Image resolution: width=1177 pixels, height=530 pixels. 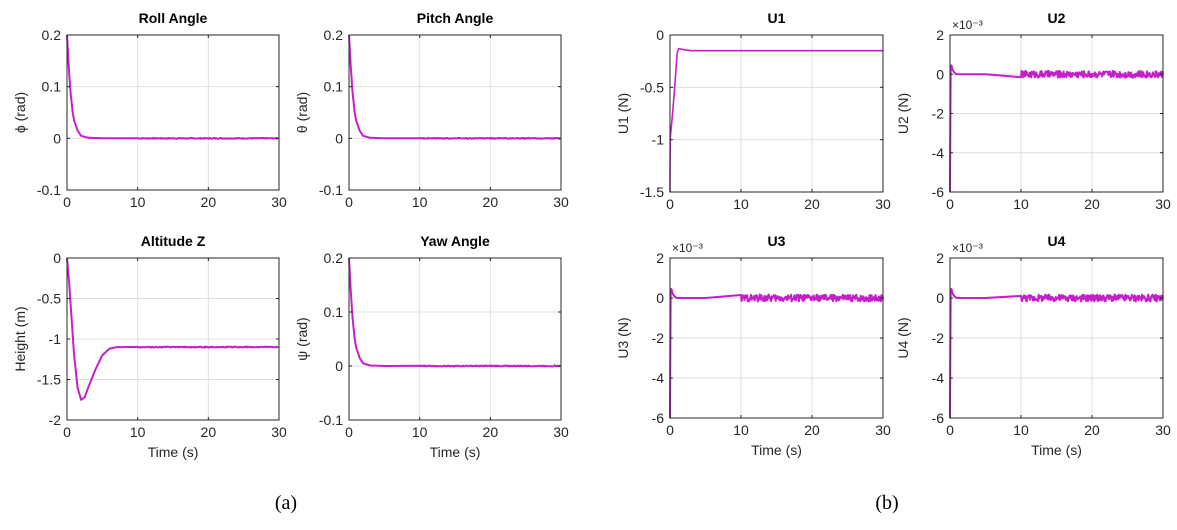 What do you see at coordinates (20, 338) in the screenshot?
I see `chart3-y-axis-label: Height (m)` at bounding box center [20, 338].